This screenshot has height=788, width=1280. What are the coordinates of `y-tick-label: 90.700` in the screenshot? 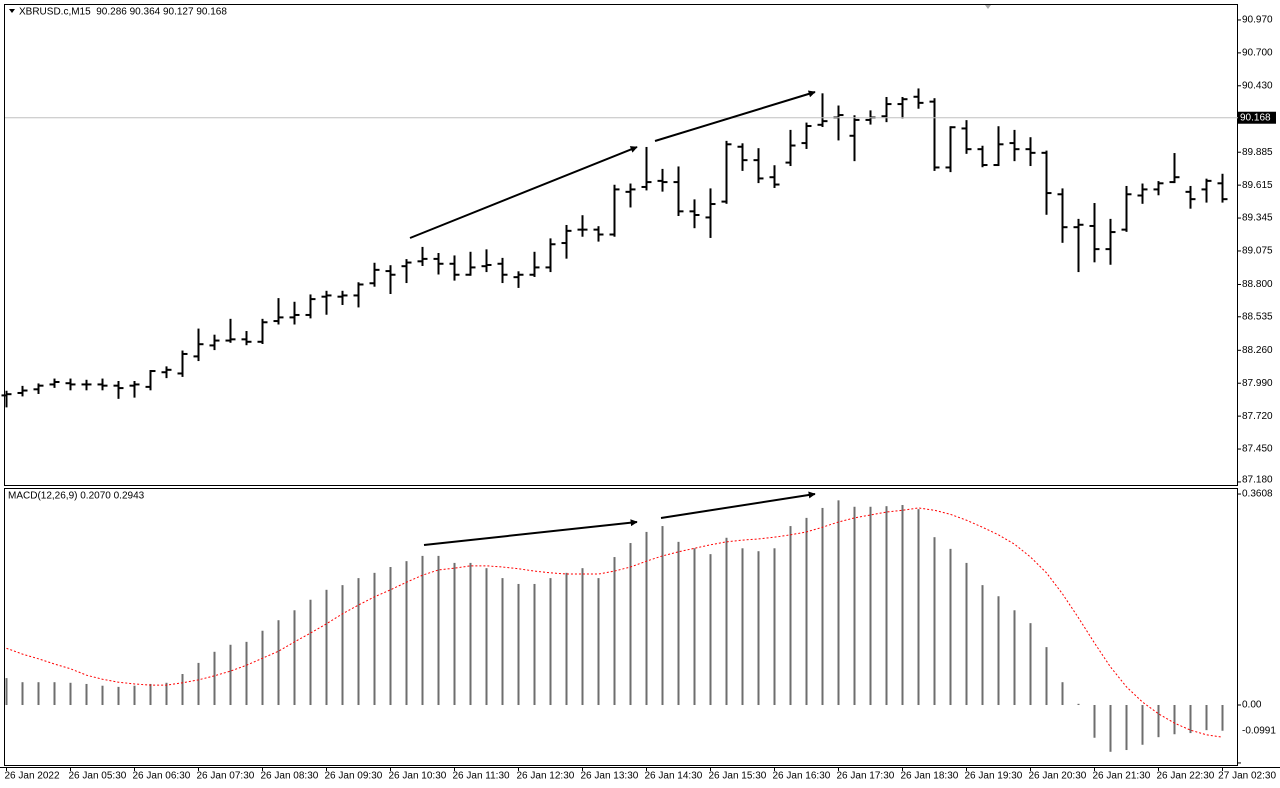 It's located at (1257, 53).